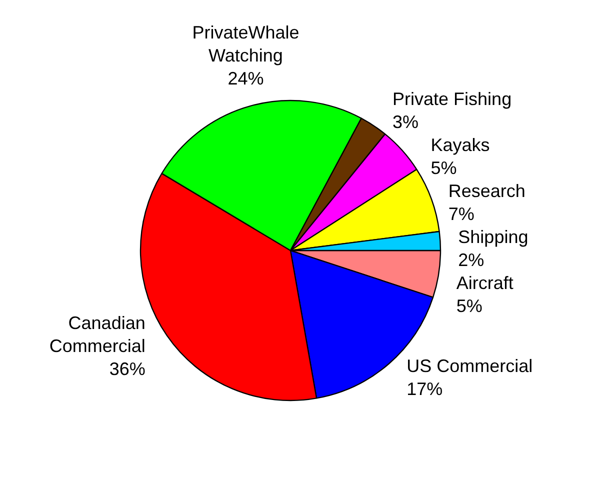 Image resolution: width=603 pixels, height=481 pixels. I want to click on slice-label: US Commercial, so click(469, 366).